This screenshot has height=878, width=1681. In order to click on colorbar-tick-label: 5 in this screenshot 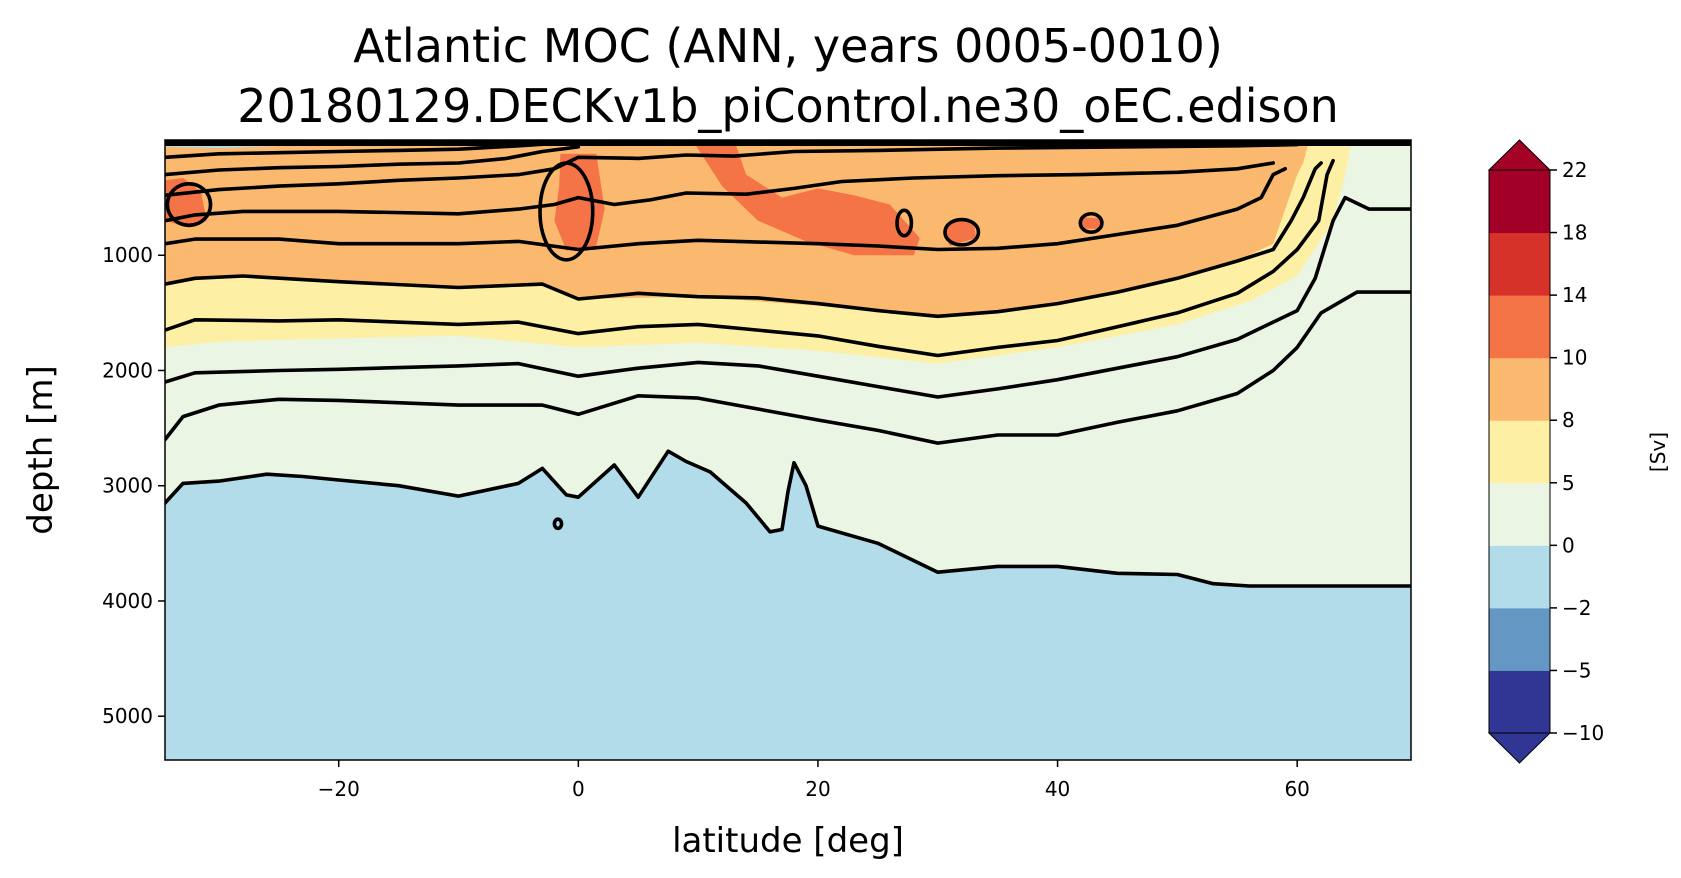, I will do `click(1568, 483)`.